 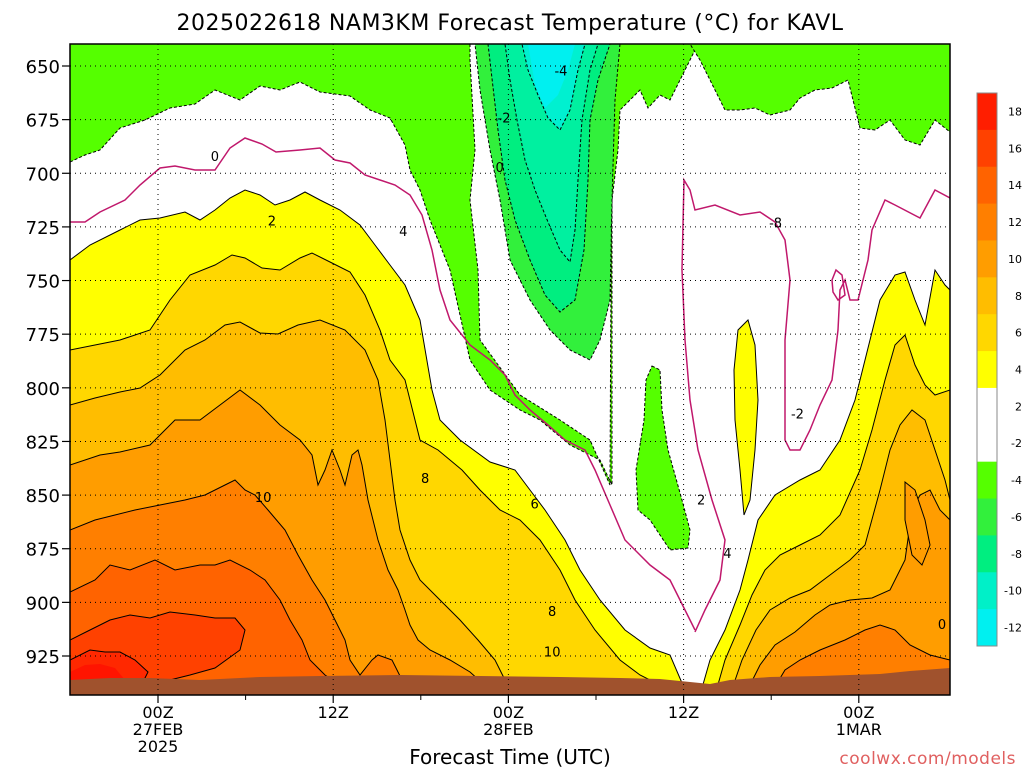 What do you see at coordinates (999, 369) in the screenshot?
I see `colorbar: 18 16 14 12 10 8 6 4 2 -2 -4 -6 -8 -10 -12` at bounding box center [999, 369].